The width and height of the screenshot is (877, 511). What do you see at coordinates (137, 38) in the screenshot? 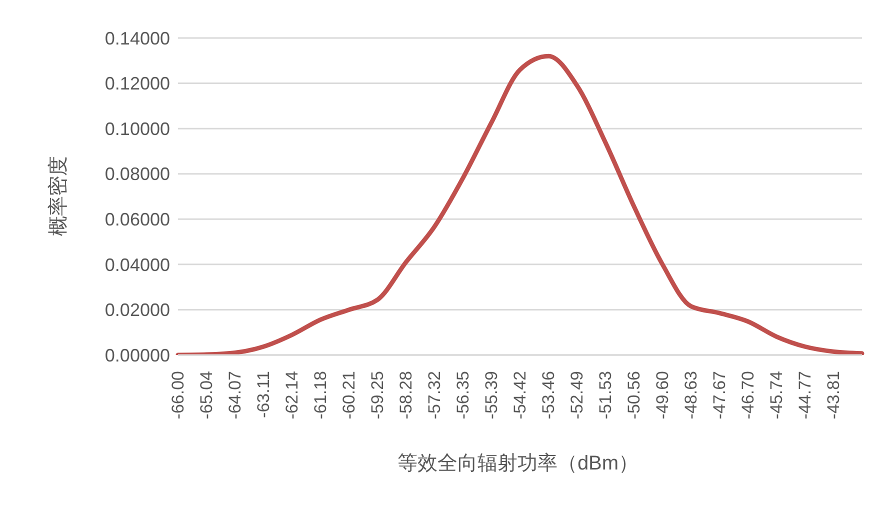
I see `y-tick-label: 0.14000` at bounding box center [137, 38].